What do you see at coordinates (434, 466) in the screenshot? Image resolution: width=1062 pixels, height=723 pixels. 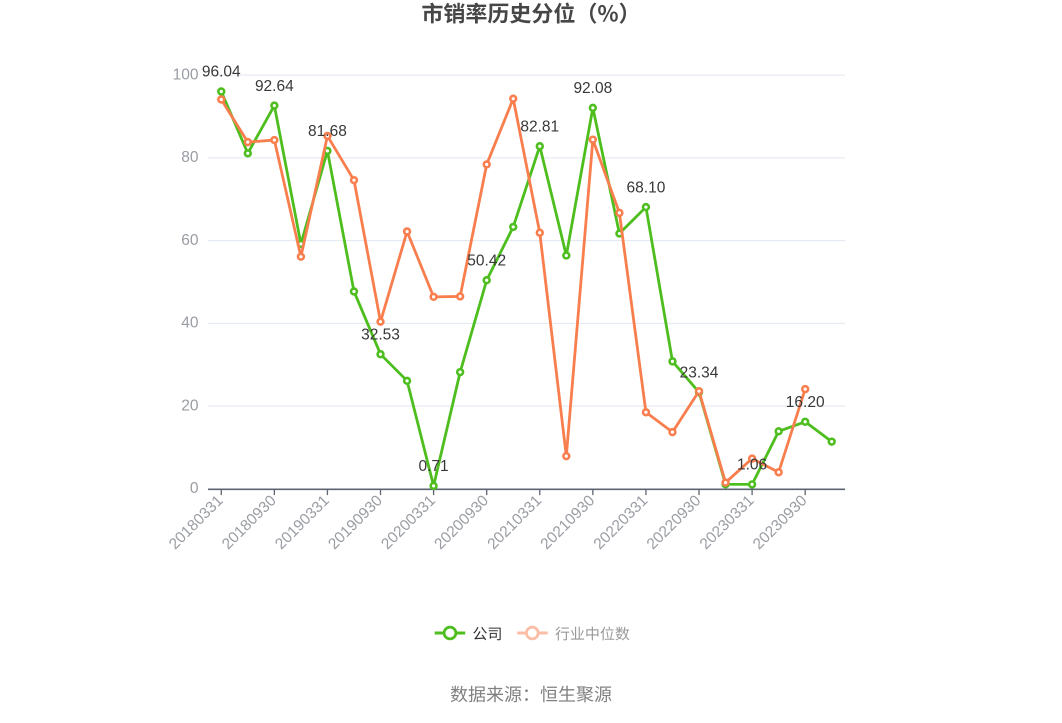 I see `svg-text: 0.71` at bounding box center [434, 466].